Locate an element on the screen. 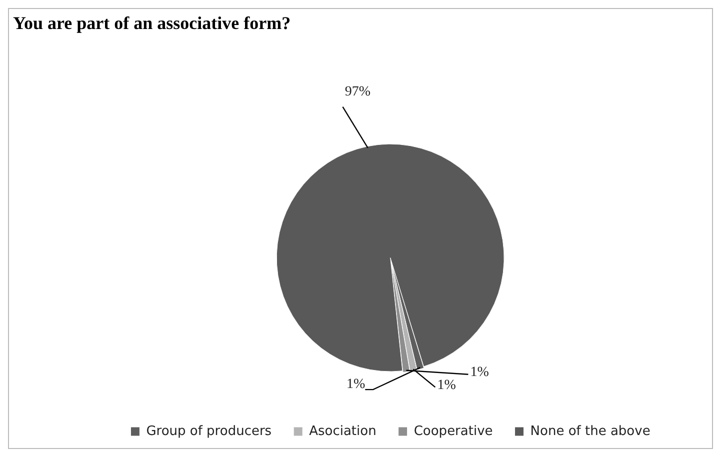 The height and width of the screenshot is (457, 721). legend-label: Cooperative is located at coordinates (453, 431).